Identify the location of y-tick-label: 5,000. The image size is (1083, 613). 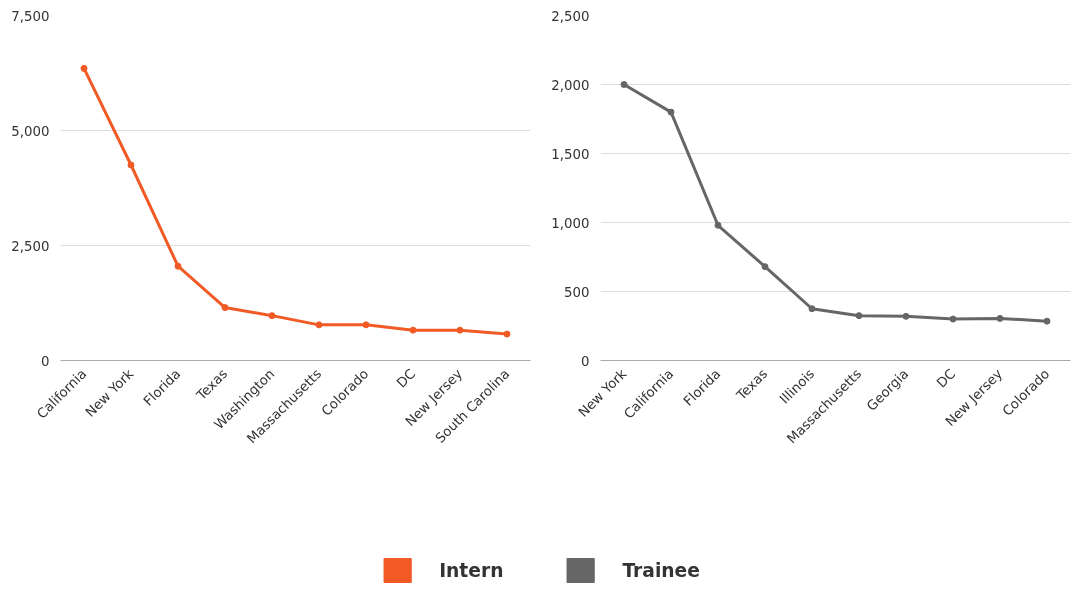
(30, 131).